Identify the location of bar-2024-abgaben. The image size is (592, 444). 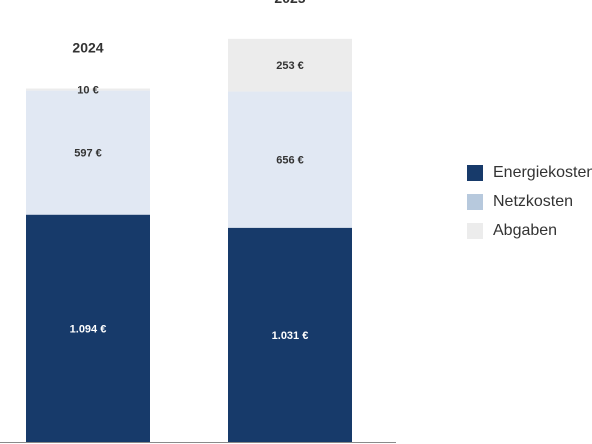
(88, 89).